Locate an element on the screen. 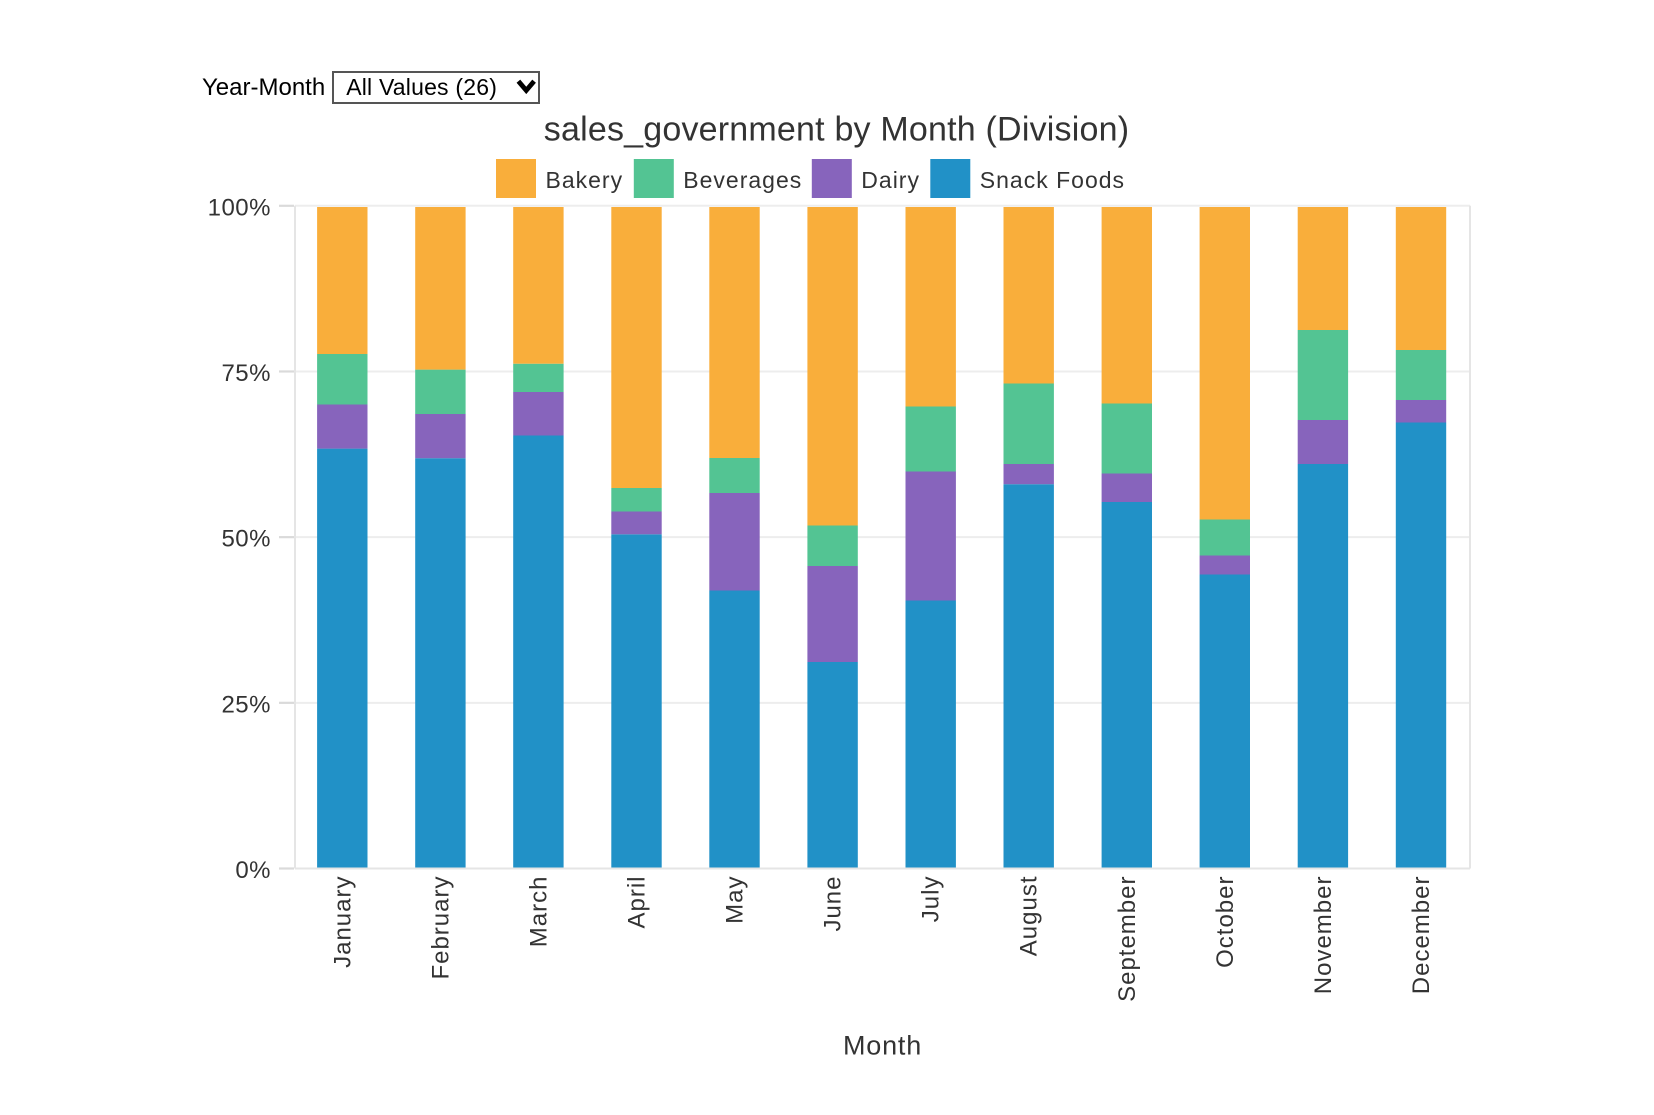 The width and height of the screenshot is (1654, 1115). svg-text: November is located at coordinates (1323, 935).